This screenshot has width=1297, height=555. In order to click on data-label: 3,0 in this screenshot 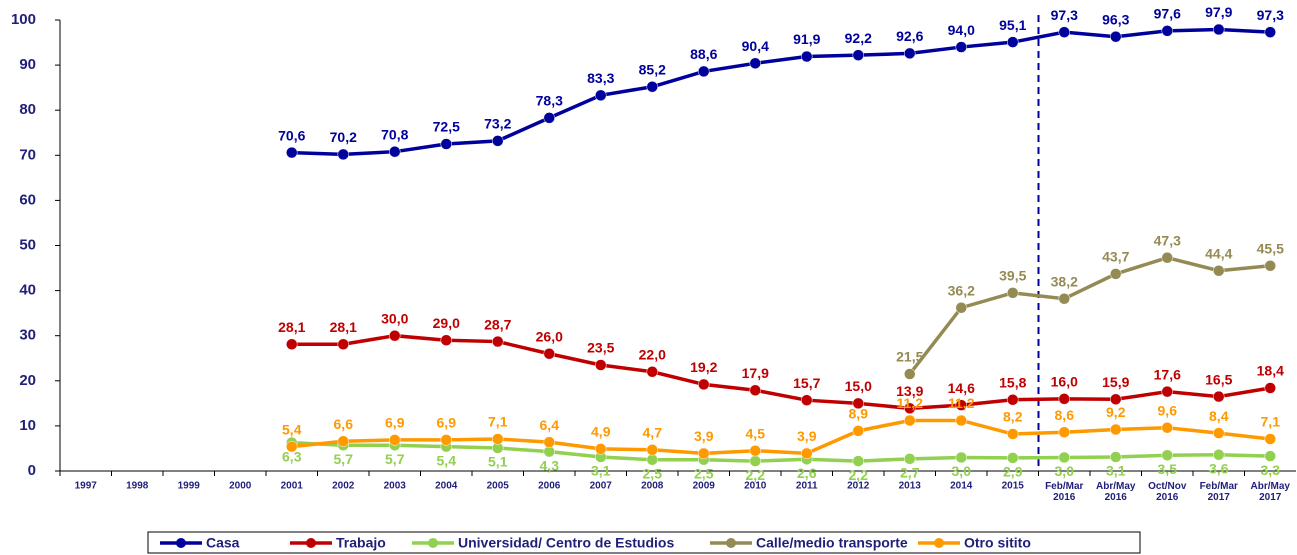, I will do `click(962, 471)`.